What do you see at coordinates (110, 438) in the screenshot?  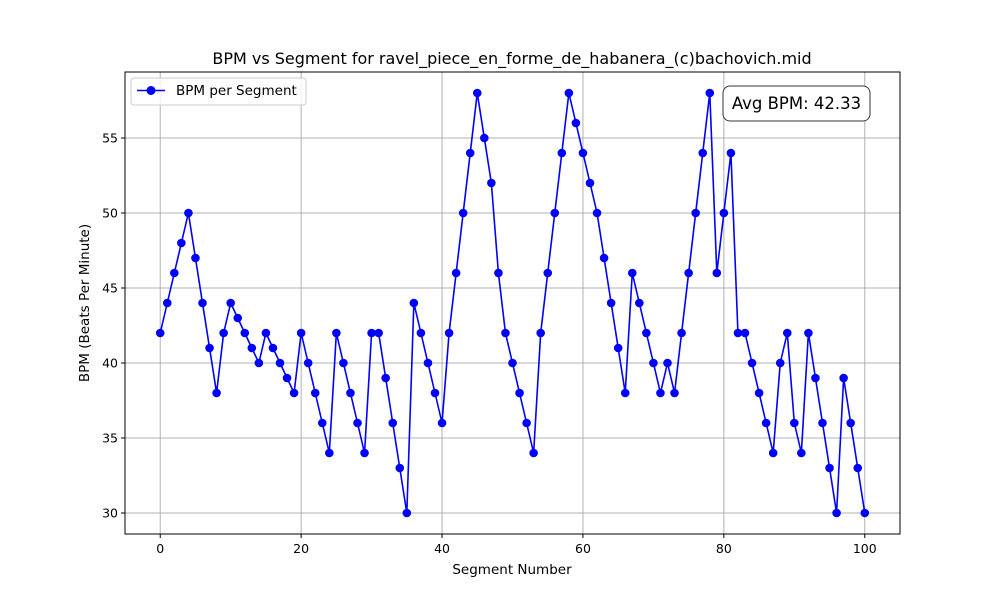 I see `y-tick-label: 35` at bounding box center [110, 438].